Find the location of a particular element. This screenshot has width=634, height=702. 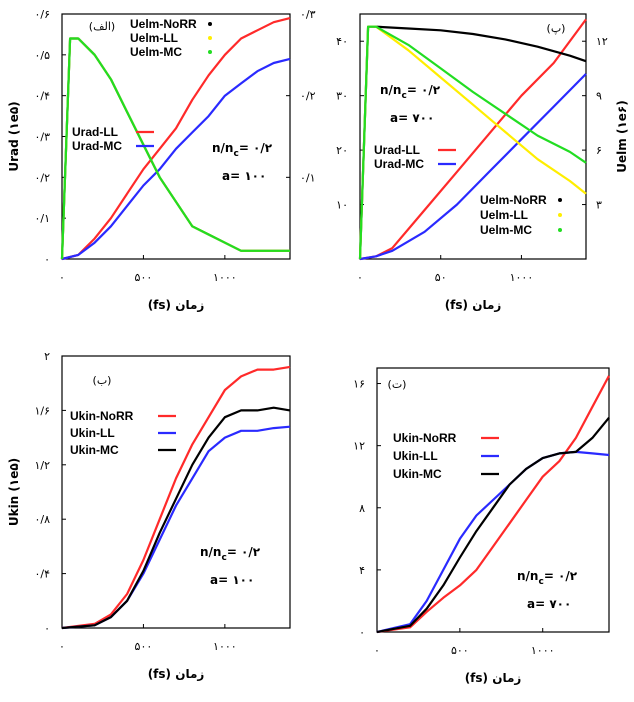

y2-tick-label: ۹ is located at coordinates (599, 96).